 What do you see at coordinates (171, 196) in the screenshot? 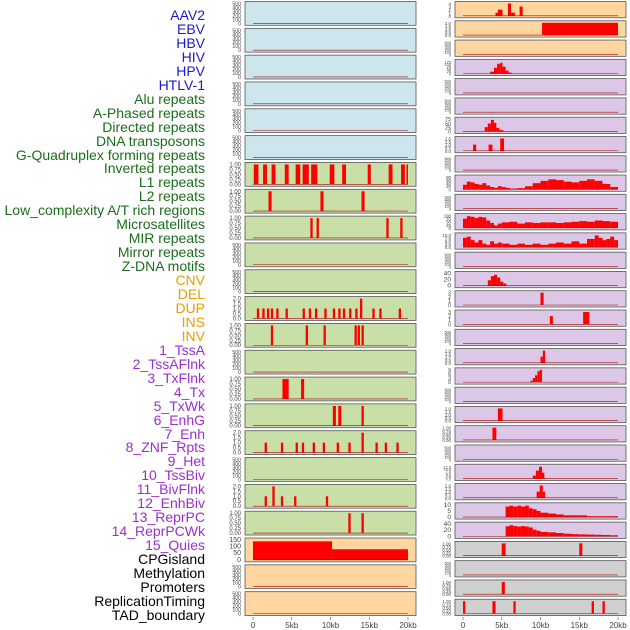
I see `track-label: L2 repeats` at bounding box center [171, 196].